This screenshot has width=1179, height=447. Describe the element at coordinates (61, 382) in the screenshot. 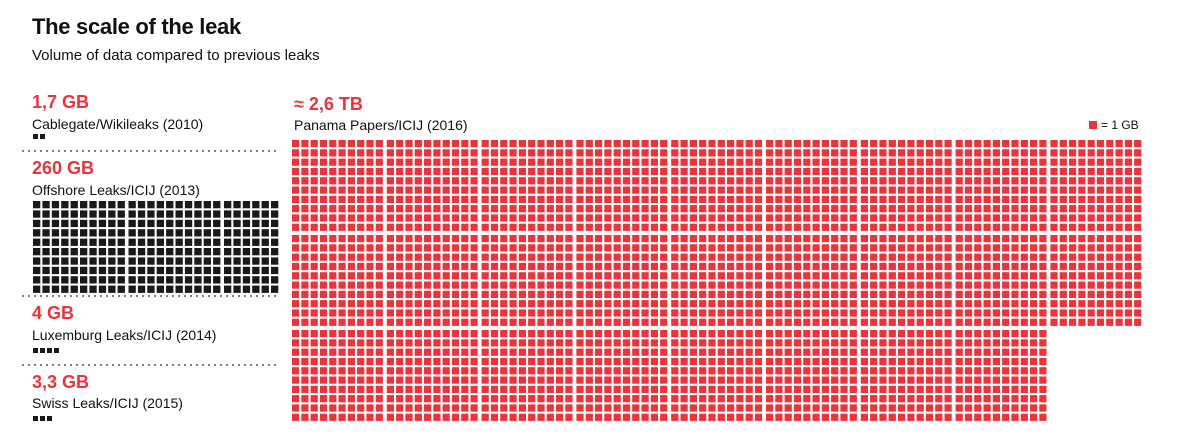

I see `swissleaks-value: 3,3 GB` at that location.